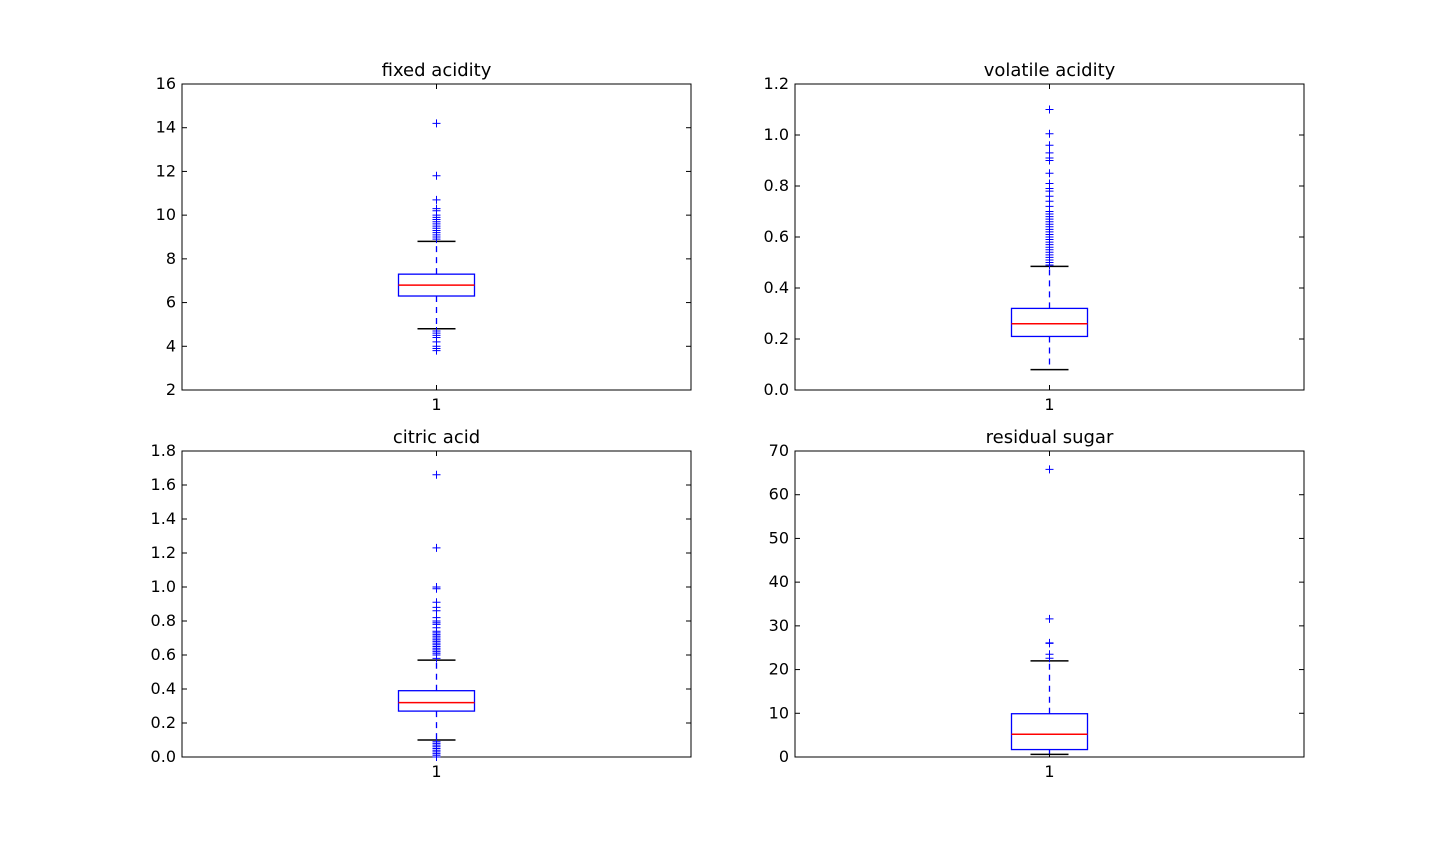 This screenshot has height=841, width=1448. Describe the element at coordinates (171, 302) in the screenshot. I see `y-tick-label: 6` at that location.